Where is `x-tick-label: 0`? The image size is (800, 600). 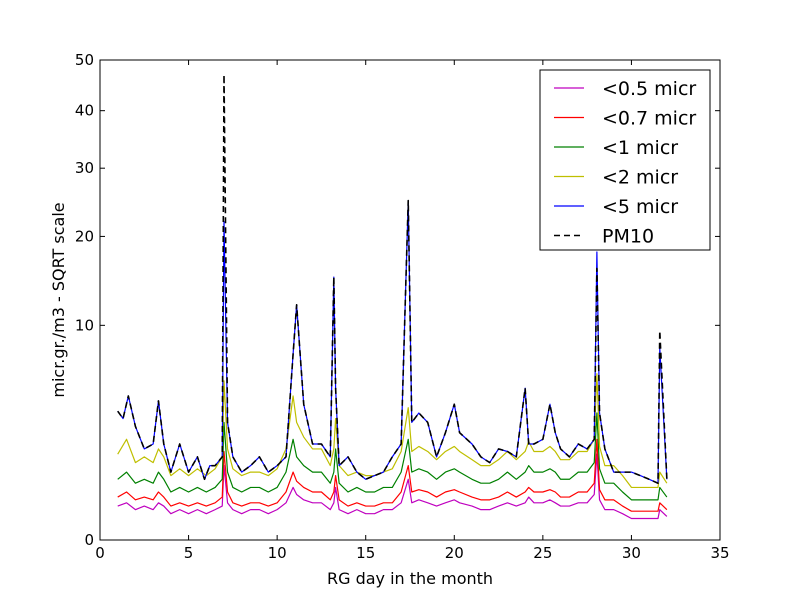 x-tick-label: 0 is located at coordinates (100, 553).